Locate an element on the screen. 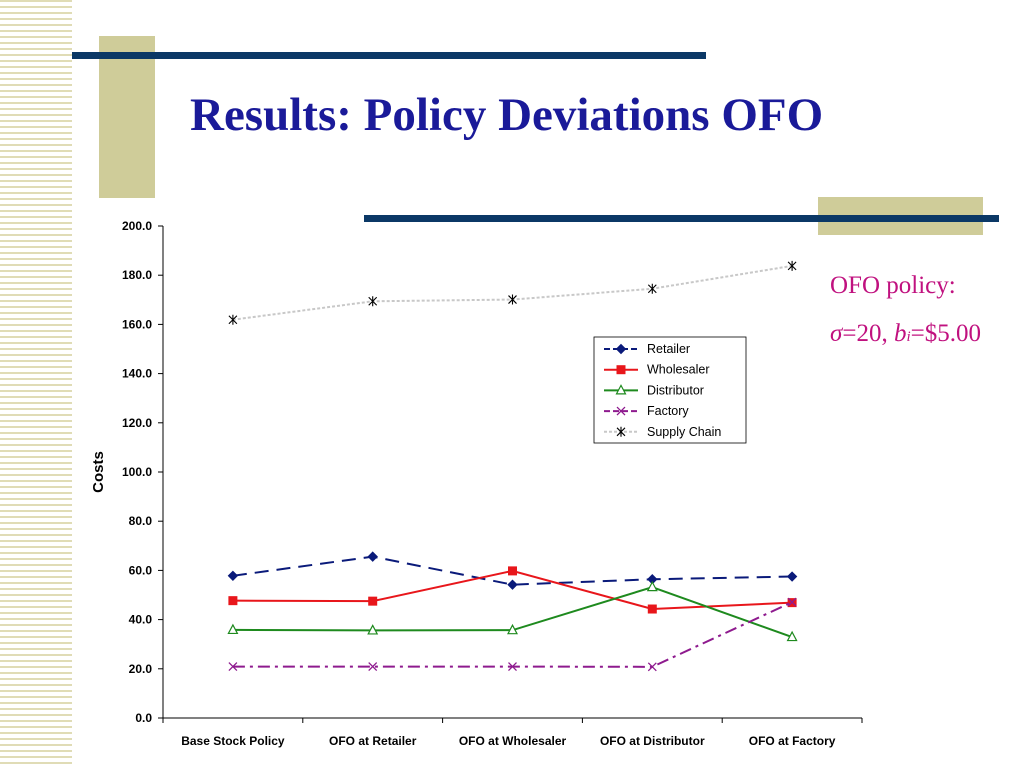 This screenshot has width=1024, height=768. y-tick-label: 200.0 is located at coordinates (137, 226).